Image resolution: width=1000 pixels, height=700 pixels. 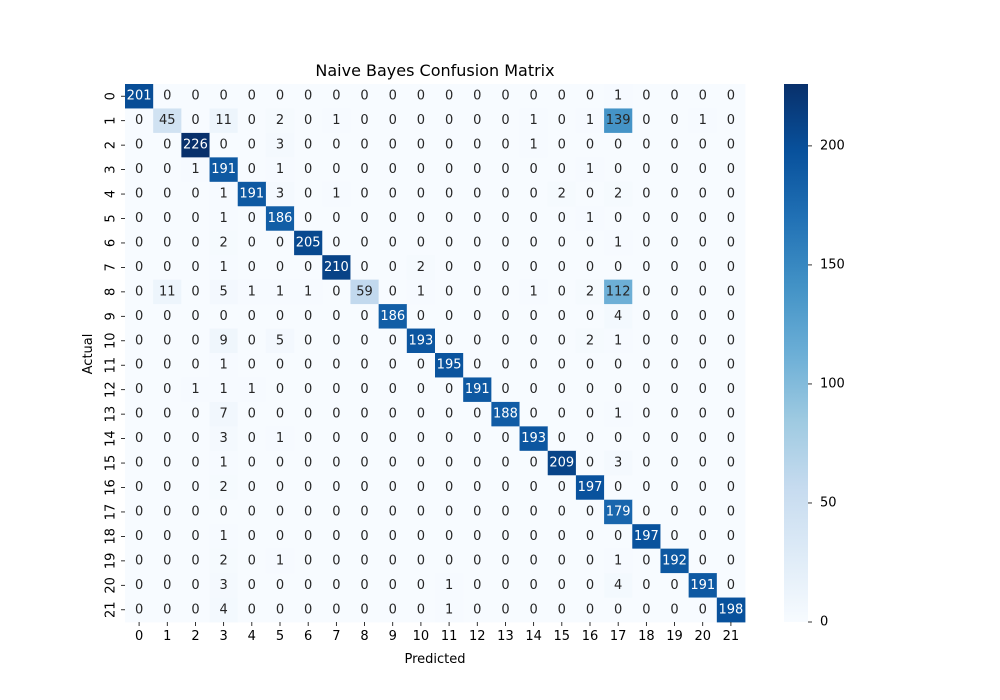 What do you see at coordinates (195, 145) in the screenshot?
I see `cell-value-label: 226` at bounding box center [195, 145].